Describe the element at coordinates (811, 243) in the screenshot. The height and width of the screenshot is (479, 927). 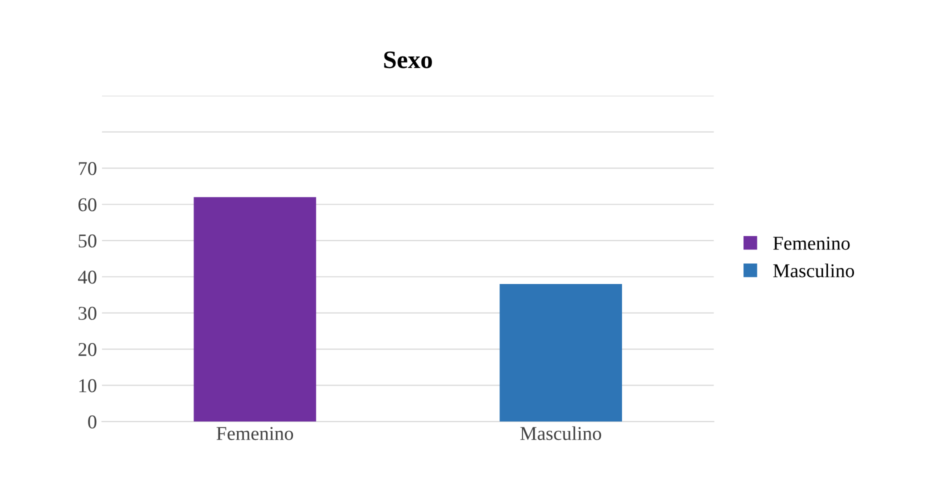
I see `legend-label: Femenino` at that location.